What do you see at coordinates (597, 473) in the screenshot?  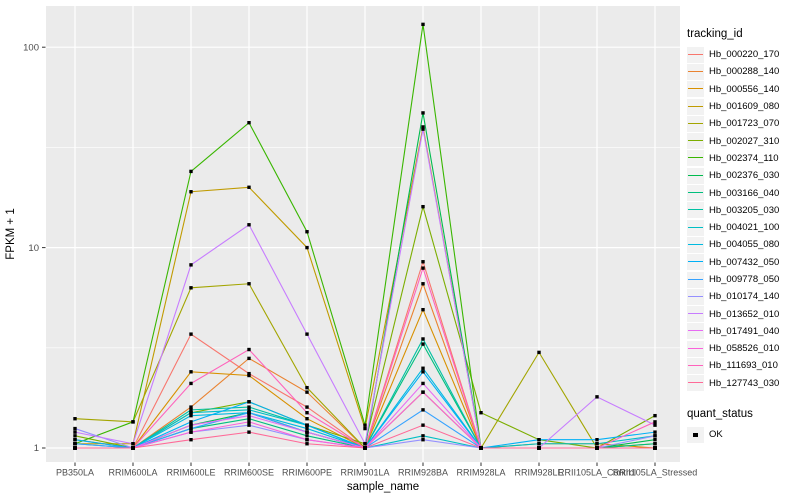 I see `x-tick-label-RRII105LA_Control: RRII105LA_Control` at bounding box center [597, 473].